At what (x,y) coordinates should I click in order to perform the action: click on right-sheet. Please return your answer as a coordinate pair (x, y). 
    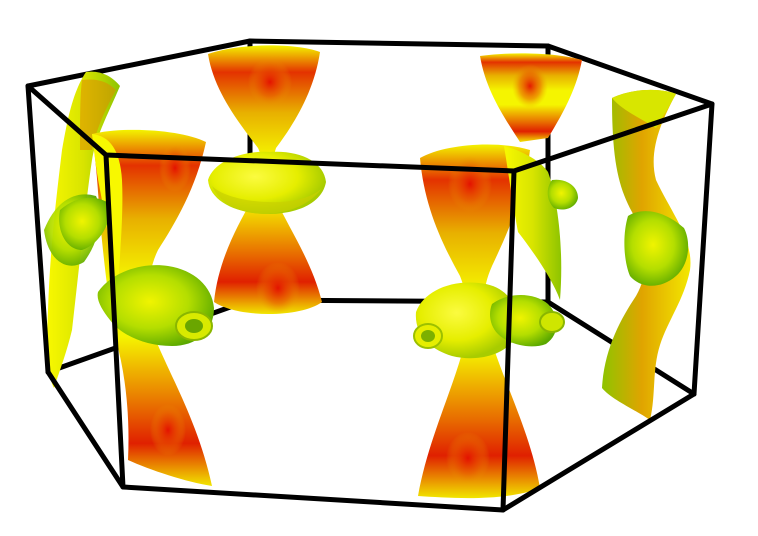
    Looking at the image, I should click on (646, 255).